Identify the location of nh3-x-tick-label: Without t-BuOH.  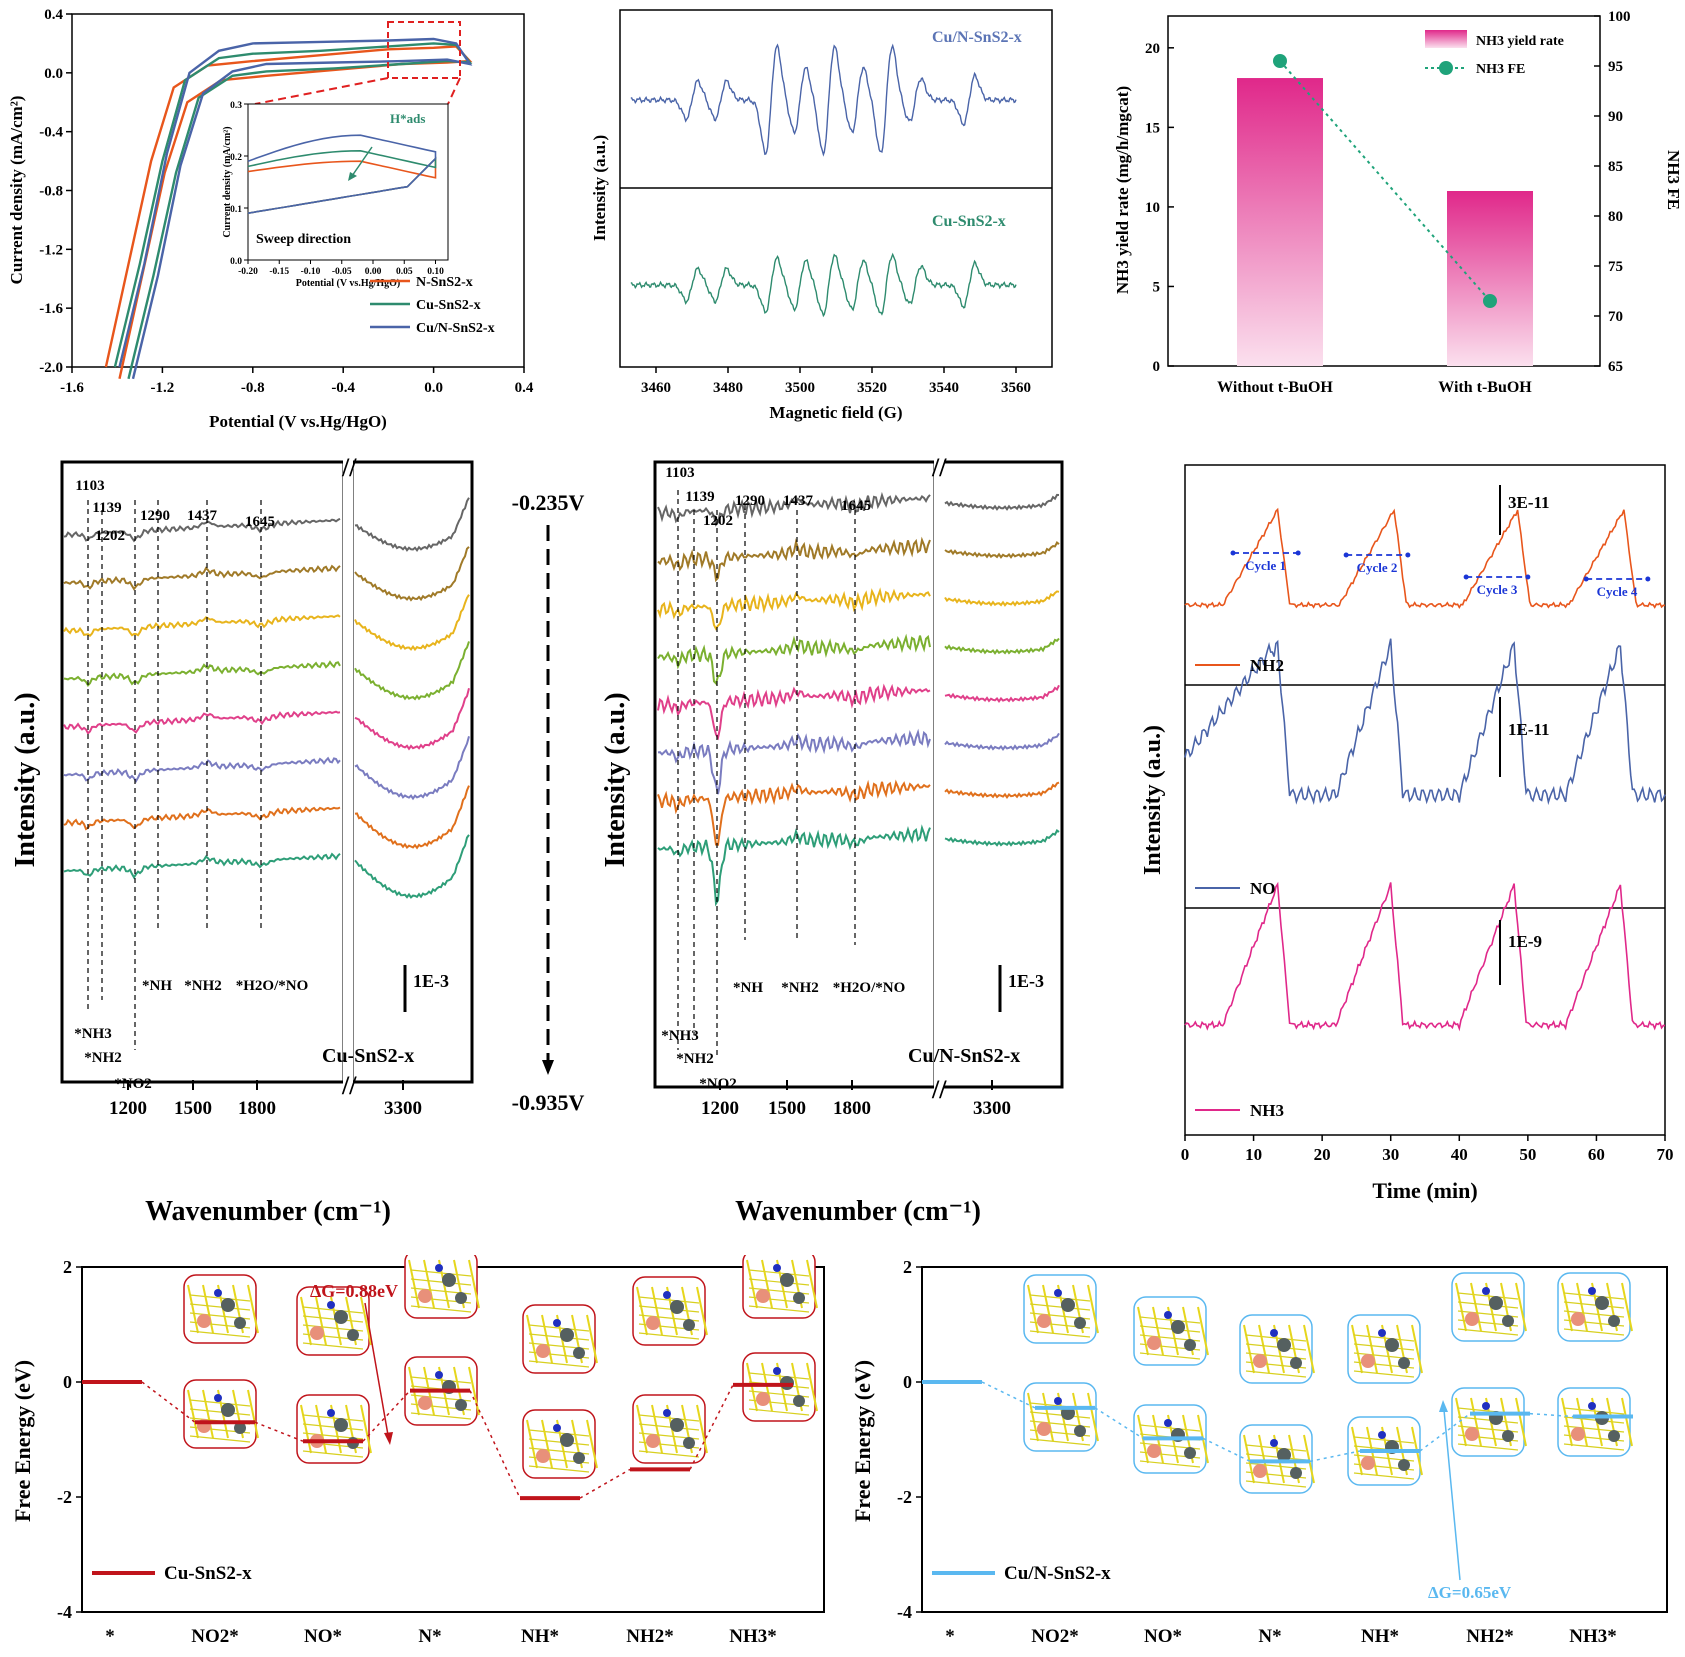
(1275, 387).